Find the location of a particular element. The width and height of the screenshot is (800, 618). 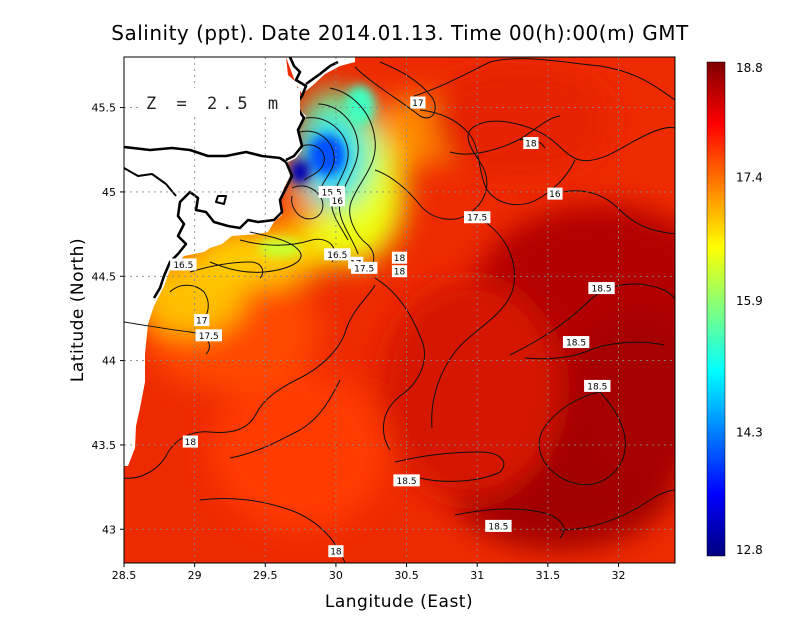

x-tick-label: 30 is located at coordinates (336, 575).